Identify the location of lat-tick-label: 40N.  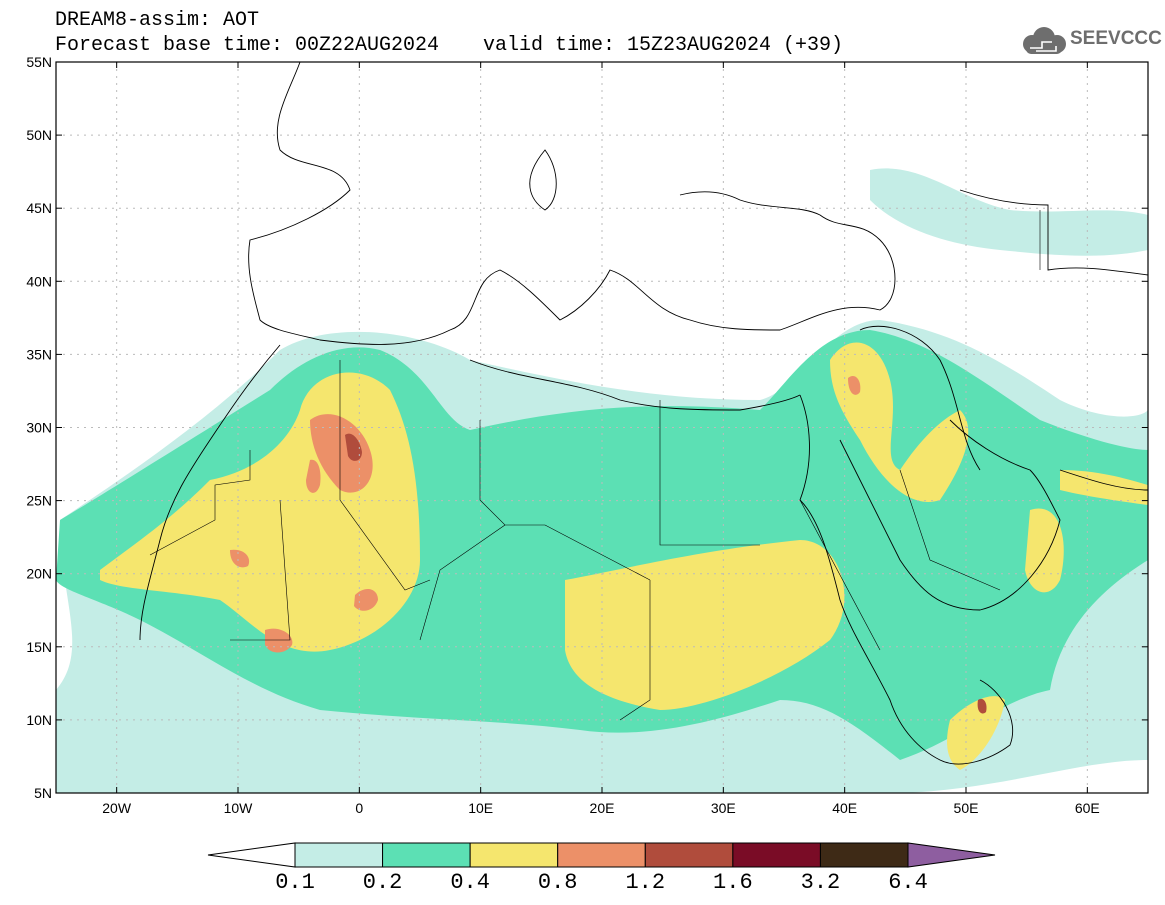
(39, 281).